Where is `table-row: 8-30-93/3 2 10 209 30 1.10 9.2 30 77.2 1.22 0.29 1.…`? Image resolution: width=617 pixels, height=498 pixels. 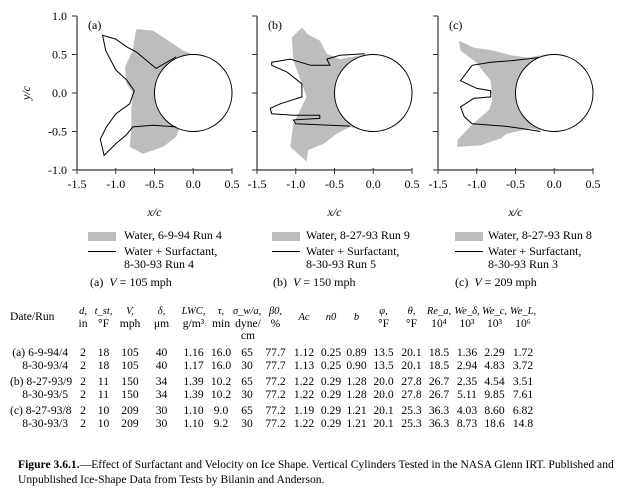 table-row: 8-30-93/3 2 10 209 30 1.10 9.2 30 77.2 1.22 0.29 1.… is located at coordinates (274, 423).